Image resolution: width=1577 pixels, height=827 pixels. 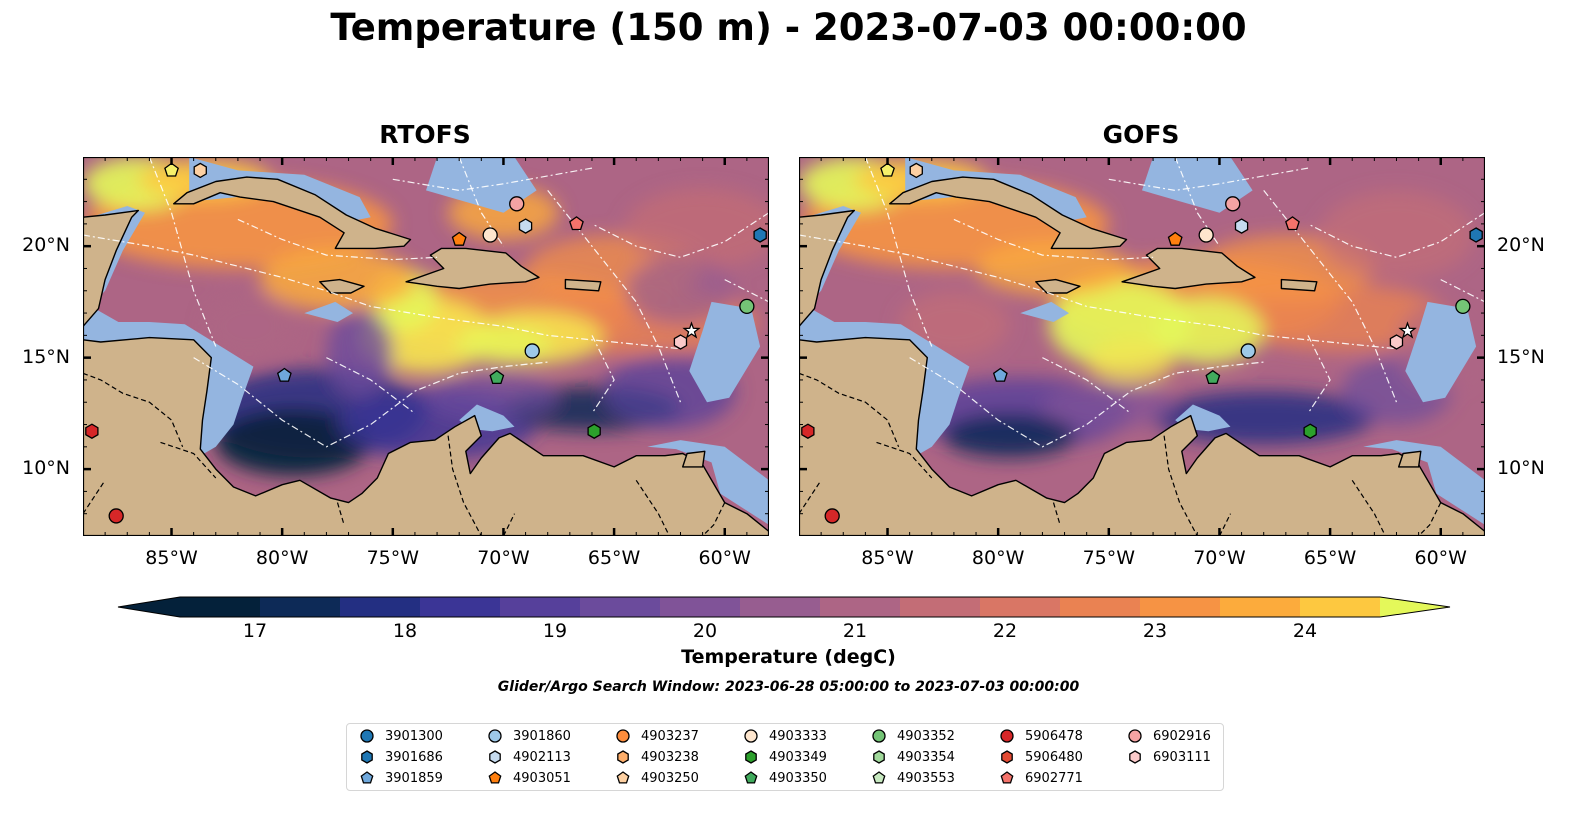 I want to click on legend-entry: 3901300, so click(x=401, y=736).